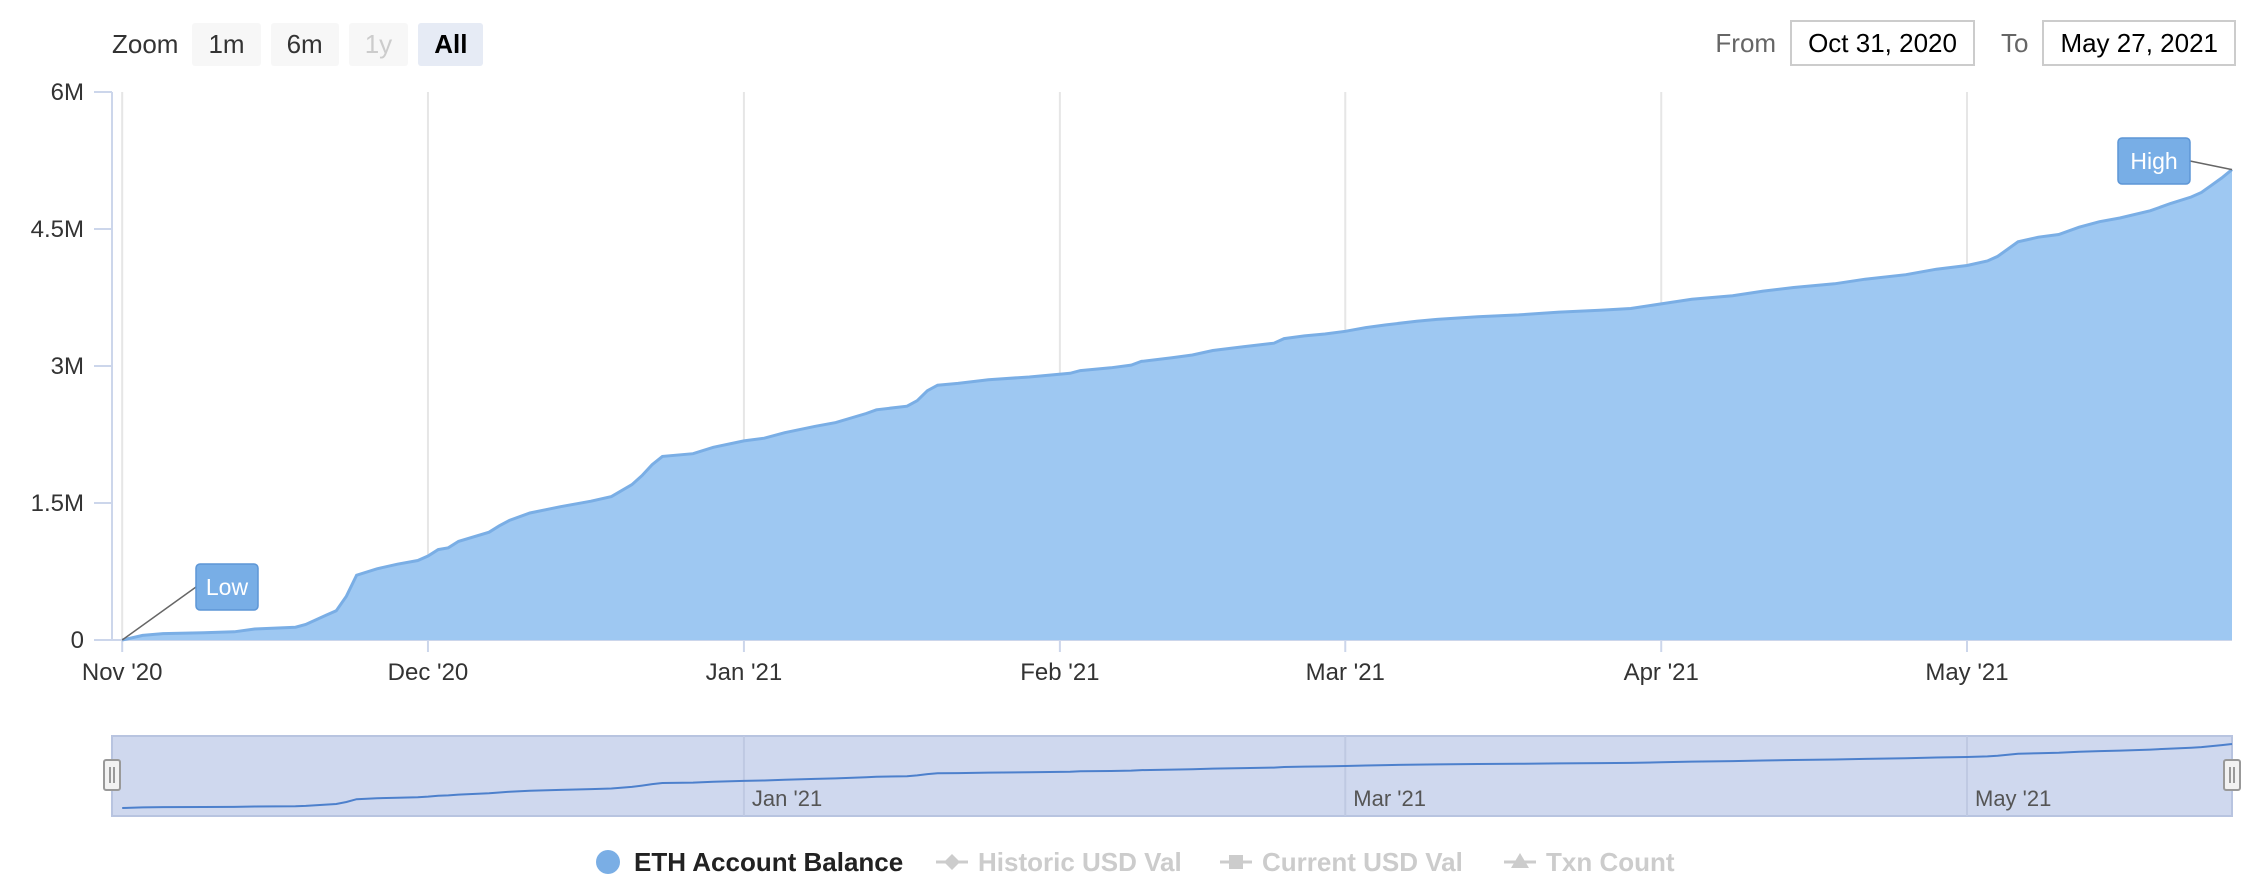 The image size is (2260, 888). I want to click on zoom-label: Zoom, so click(145, 43).